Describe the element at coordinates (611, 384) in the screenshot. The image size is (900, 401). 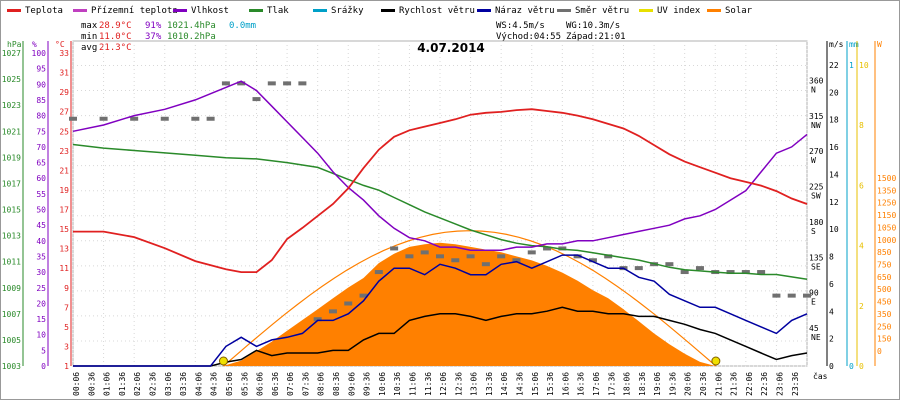
I see `x-tick-label: 17:36` at that location.